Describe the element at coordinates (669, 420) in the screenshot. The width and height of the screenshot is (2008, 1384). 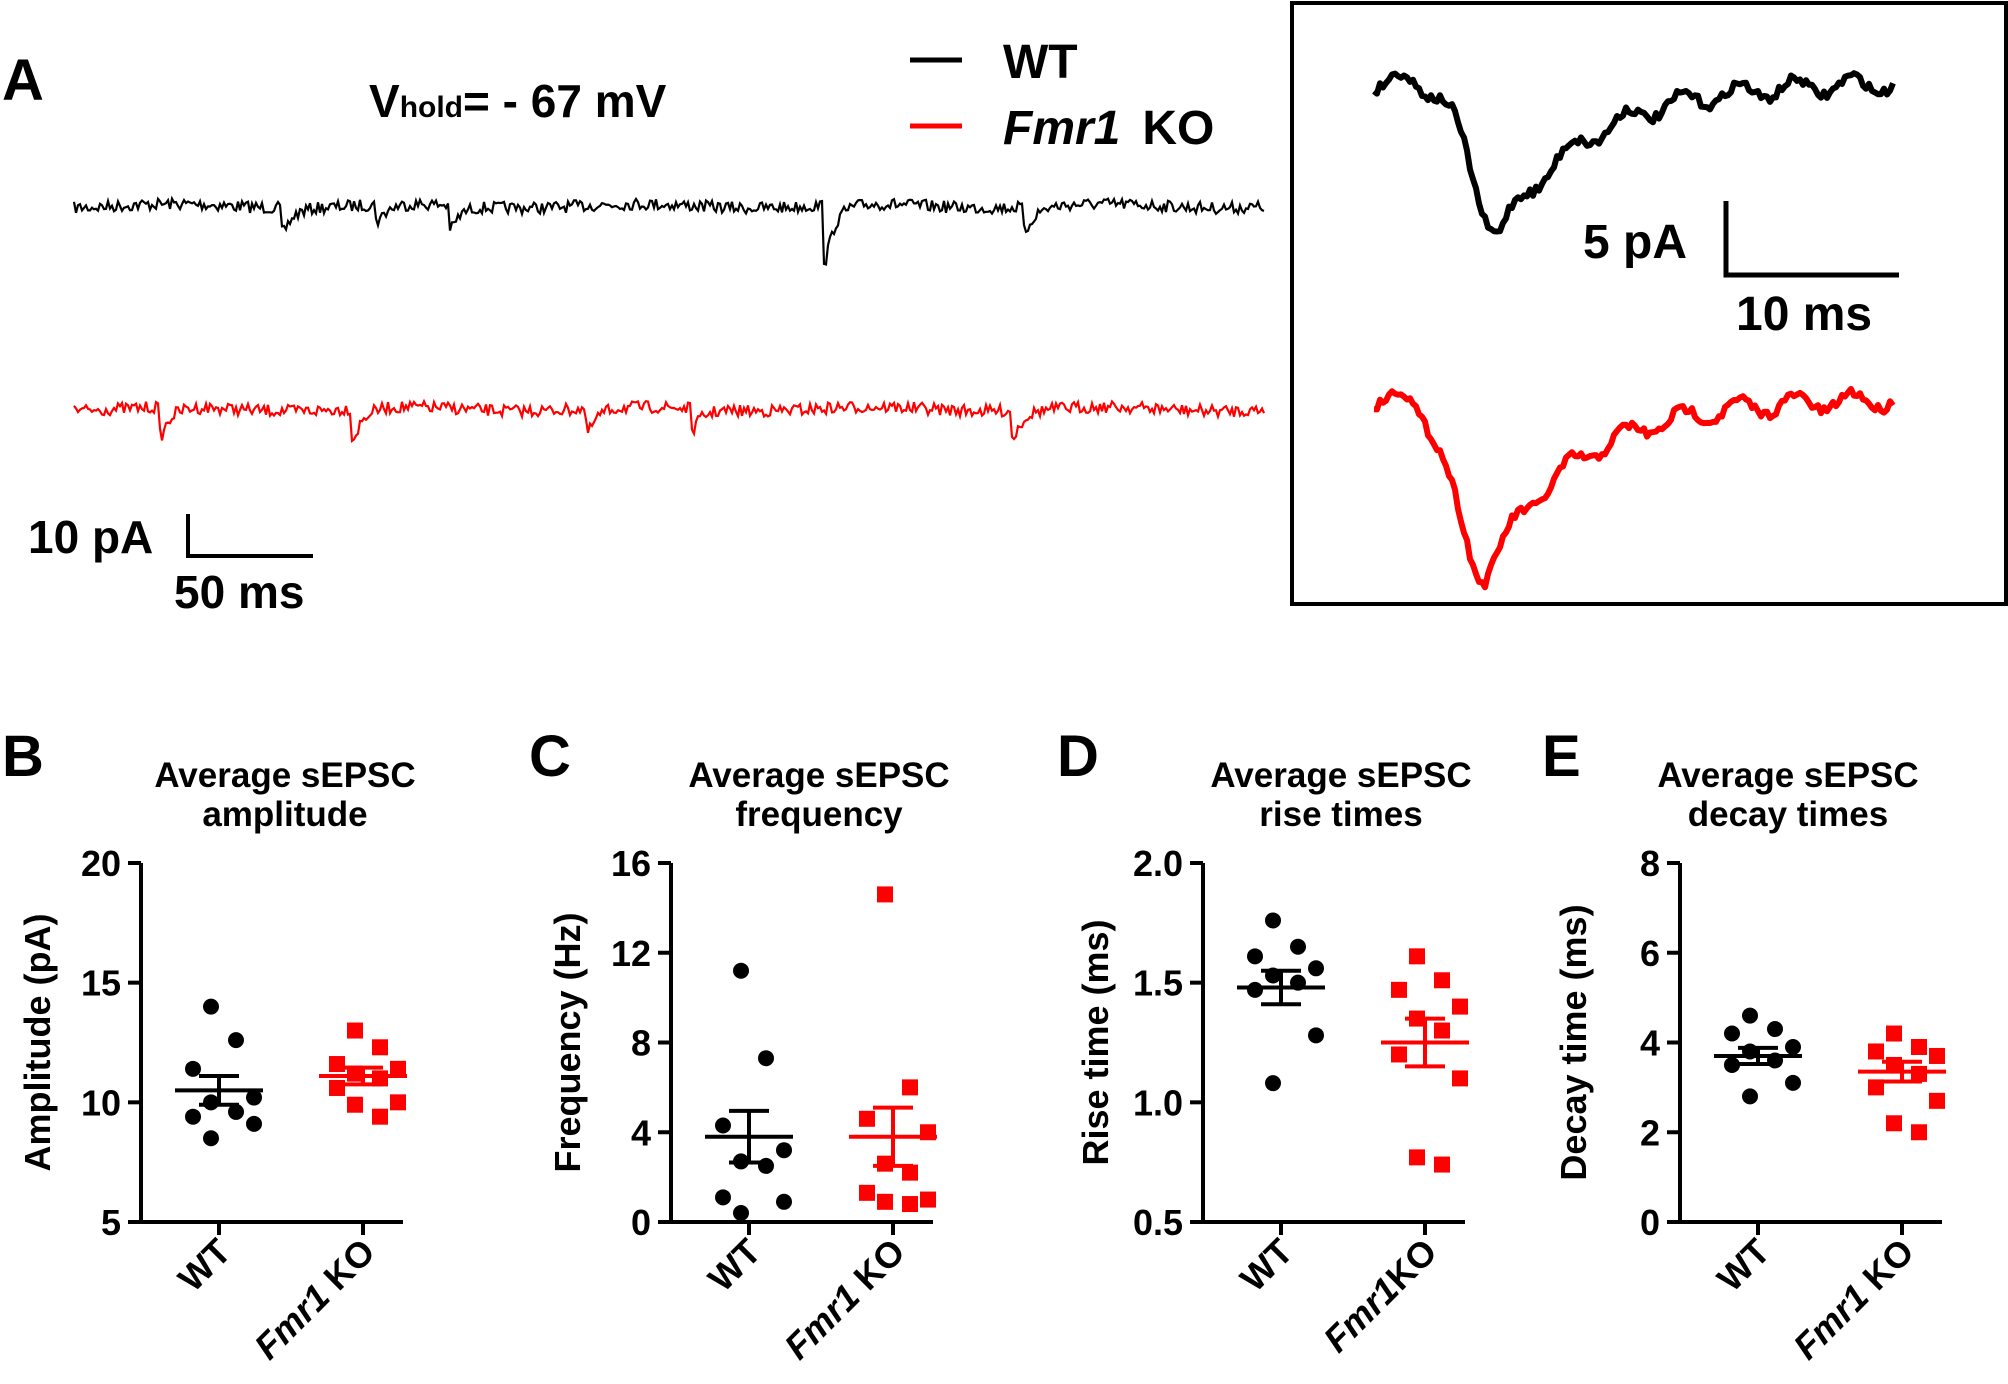
I see `trace-ko` at that location.